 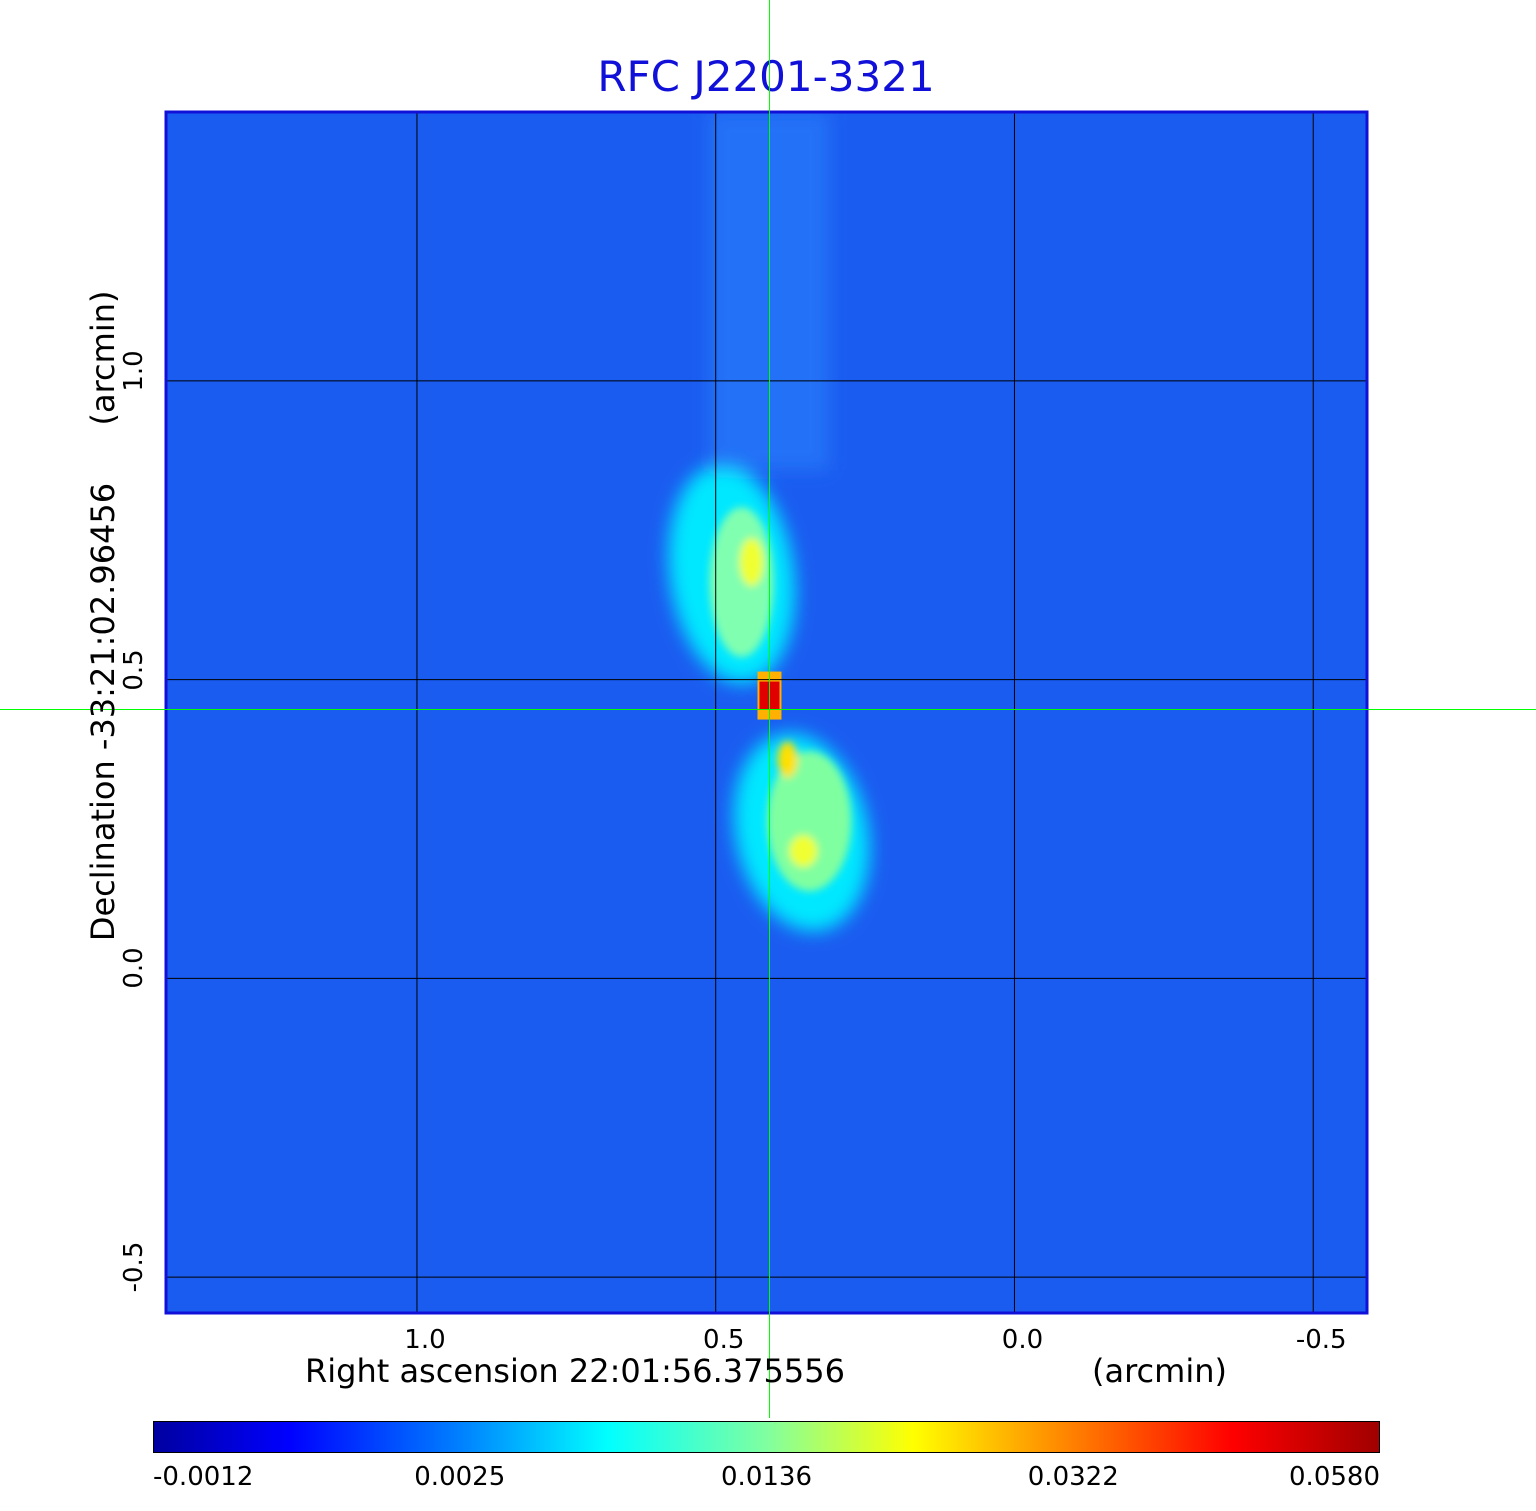 What do you see at coordinates (575, 1371) in the screenshot?
I see `x-axis-label: Right ascension 22:01:56.375556` at bounding box center [575, 1371].